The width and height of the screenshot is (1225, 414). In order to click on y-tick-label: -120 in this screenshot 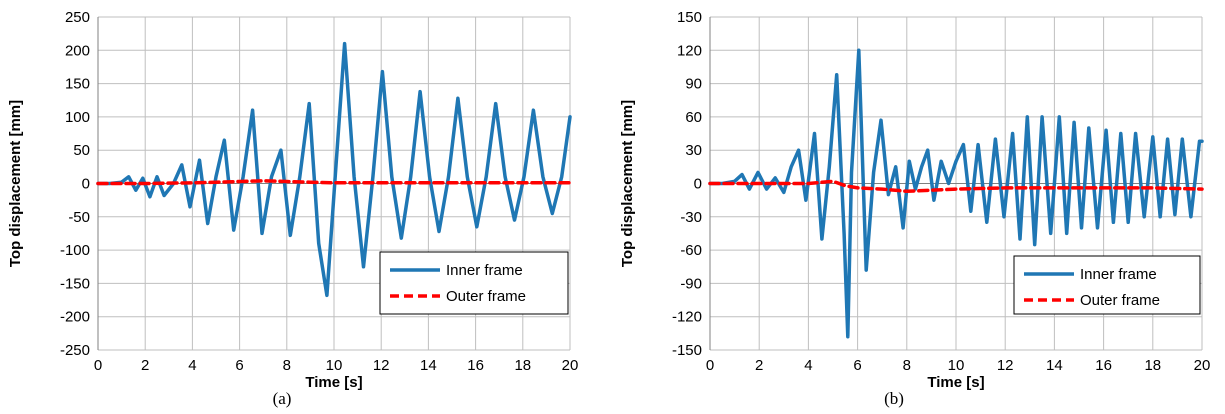, I will do `click(687, 317)`.